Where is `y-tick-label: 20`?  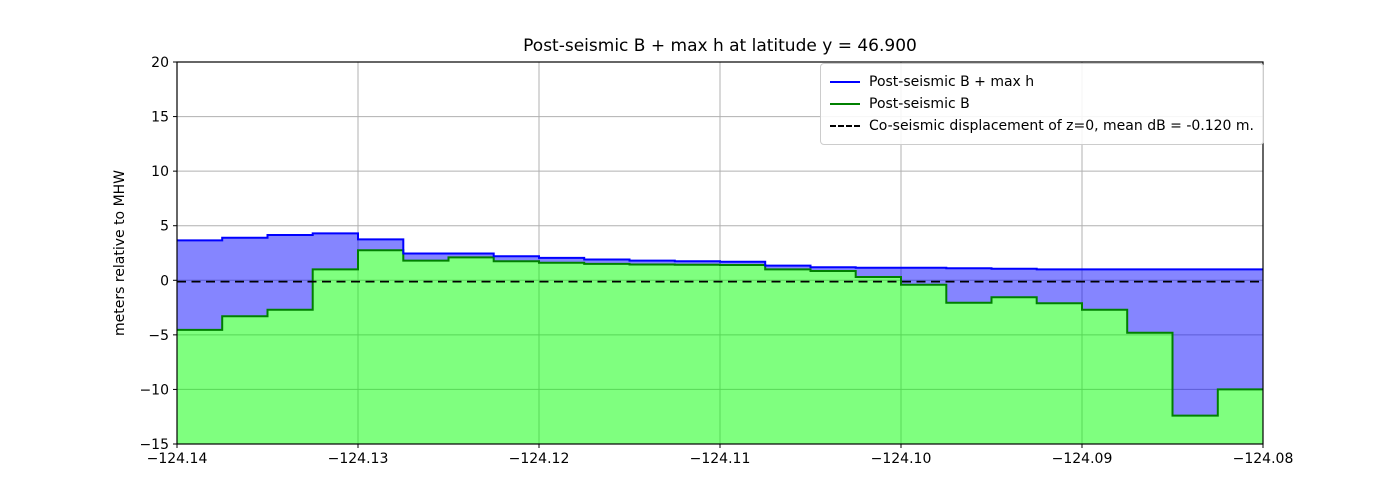
y-tick-label: 20 is located at coordinates (160, 63).